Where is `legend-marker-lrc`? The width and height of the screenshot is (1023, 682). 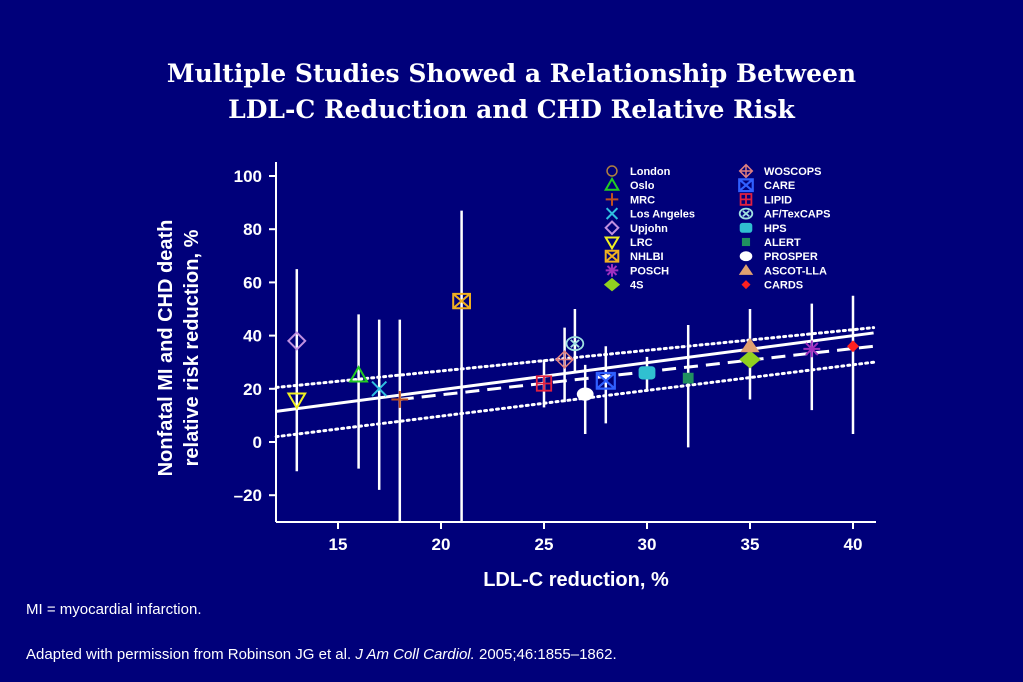
legend-marker-lrc is located at coordinates (612, 243).